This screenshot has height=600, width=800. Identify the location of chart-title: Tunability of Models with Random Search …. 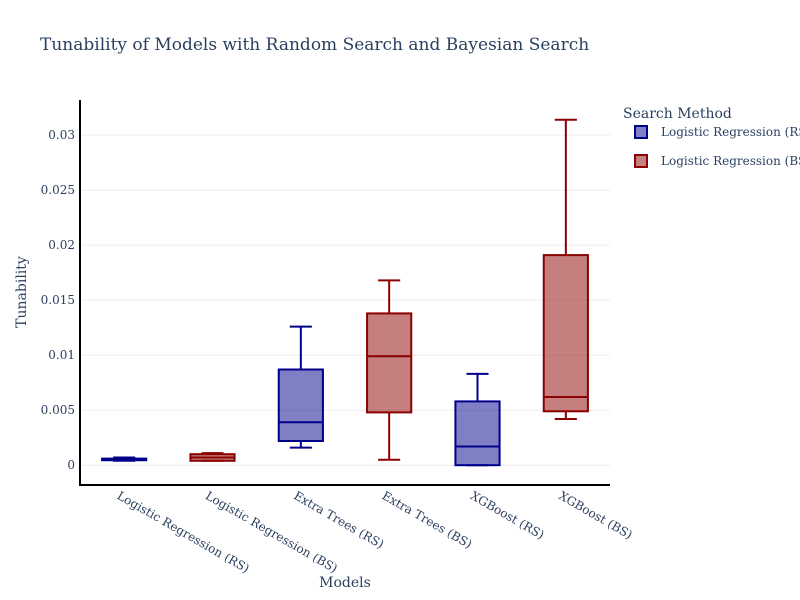
(314, 45).